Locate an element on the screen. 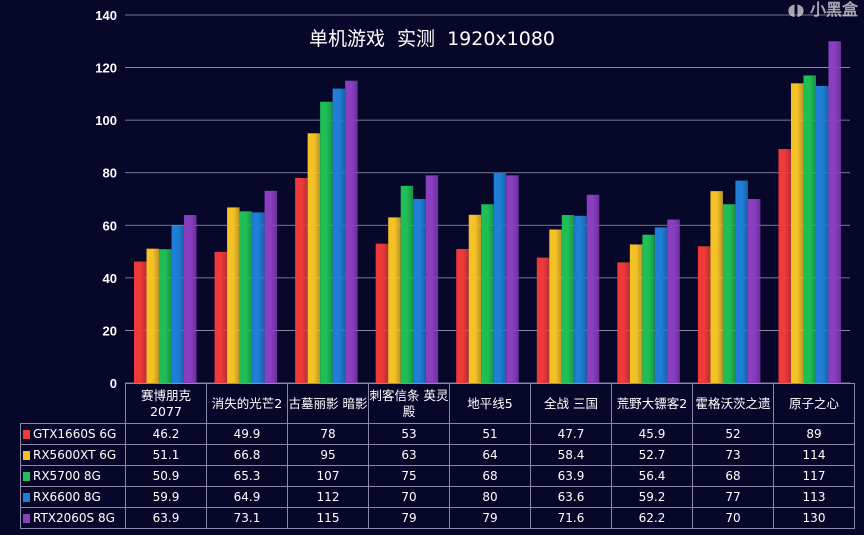  data-label: 68 is located at coordinates (490, 476).